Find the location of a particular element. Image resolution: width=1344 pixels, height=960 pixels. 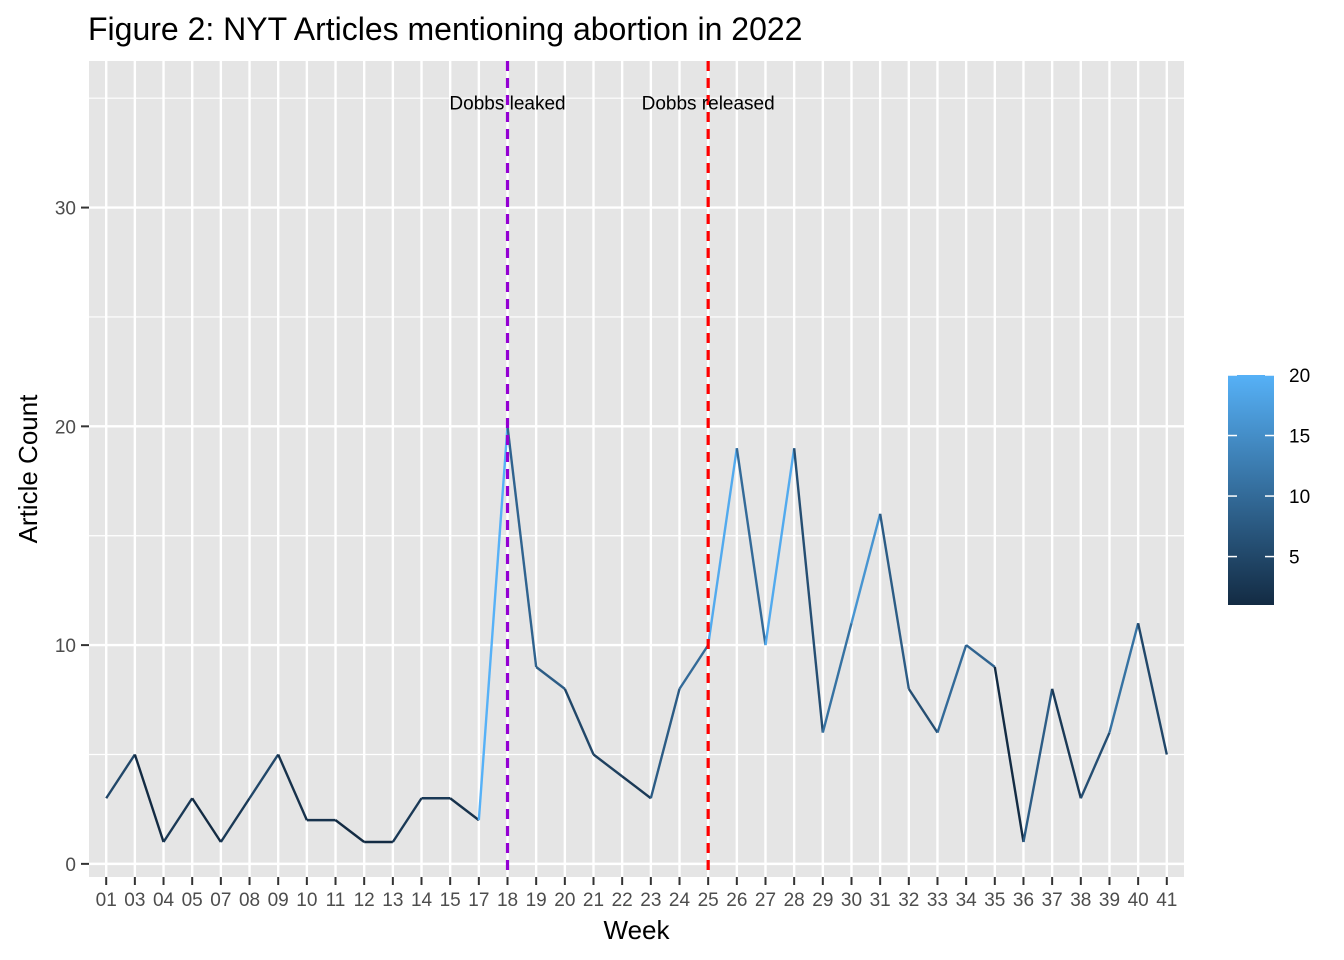

x-tick-label: 20 is located at coordinates (564, 900).